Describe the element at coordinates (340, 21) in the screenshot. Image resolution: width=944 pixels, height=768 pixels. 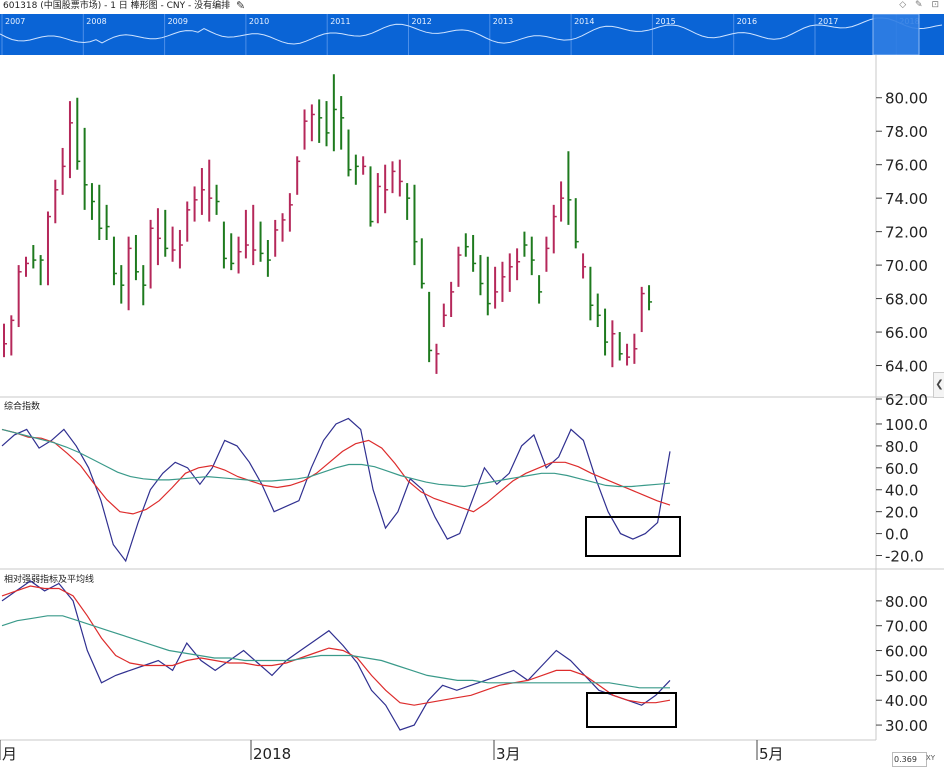
I see `overview-year-label: 2011` at that location.